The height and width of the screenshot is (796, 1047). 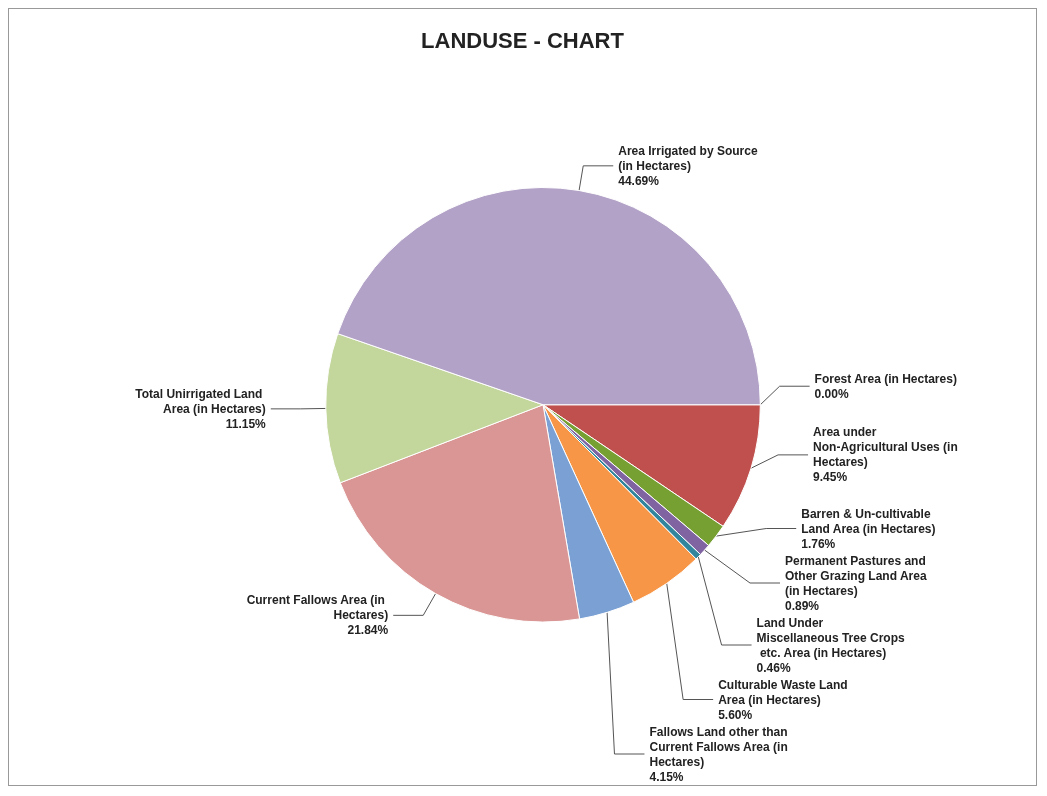 What do you see at coordinates (830, 637) in the screenshot?
I see `slice-label: Land Under Miscellaneous Tree Crops etc. Area (in Hectares)` at bounding box center [830, 637].